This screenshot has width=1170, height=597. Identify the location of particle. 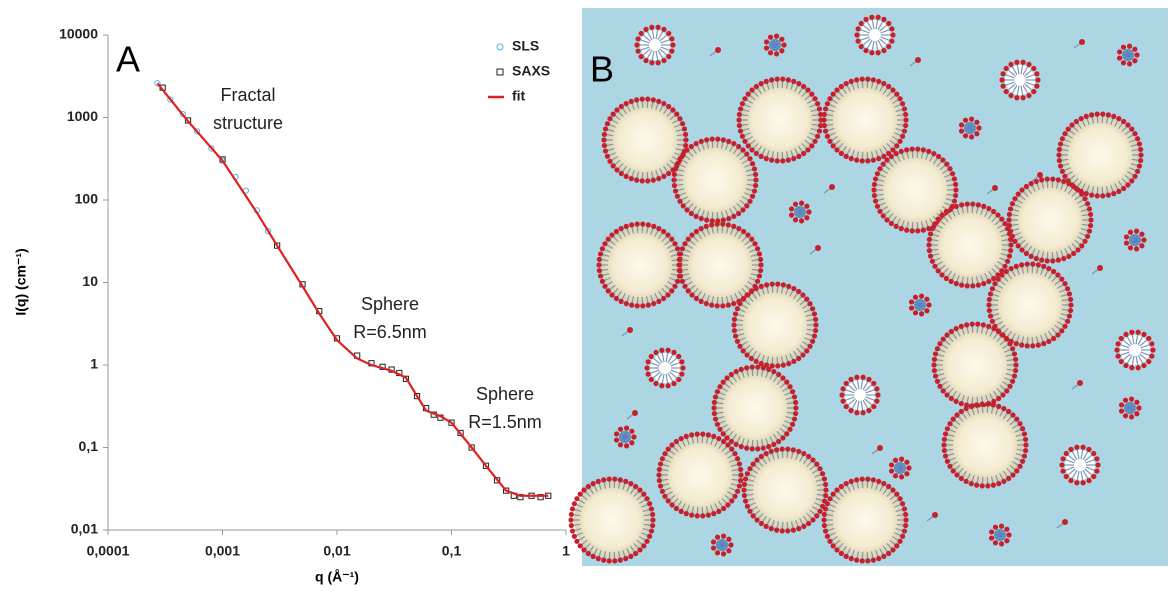
(612, 520).